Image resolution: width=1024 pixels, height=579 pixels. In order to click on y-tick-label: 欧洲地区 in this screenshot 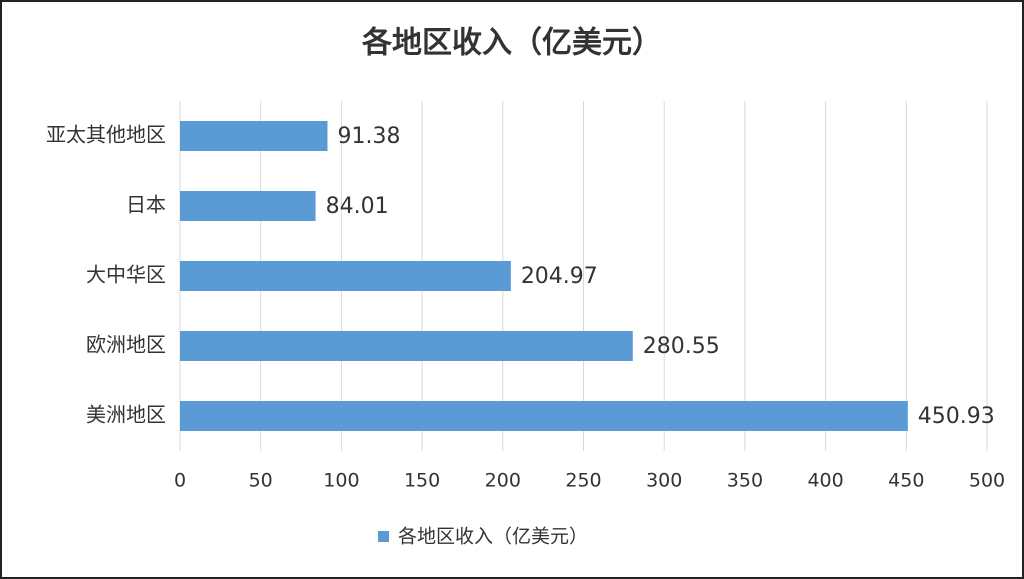, I will do `click(126, 345)`.